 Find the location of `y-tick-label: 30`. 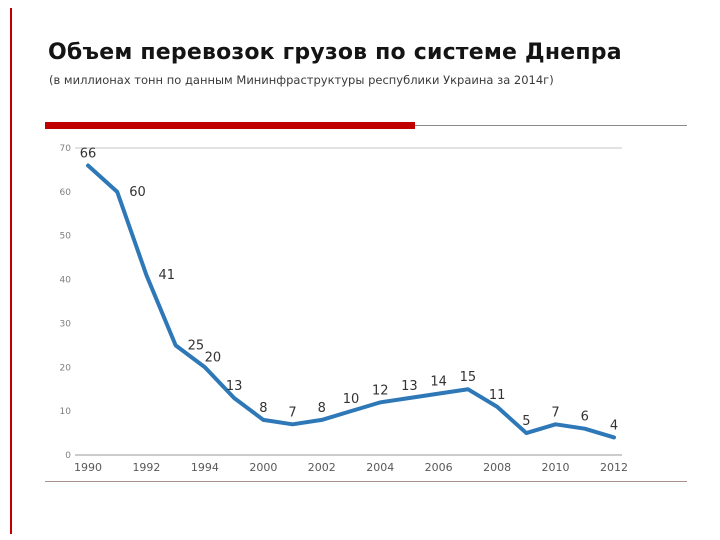

y-tick-label: 30 is located at coordinates (66, 324).